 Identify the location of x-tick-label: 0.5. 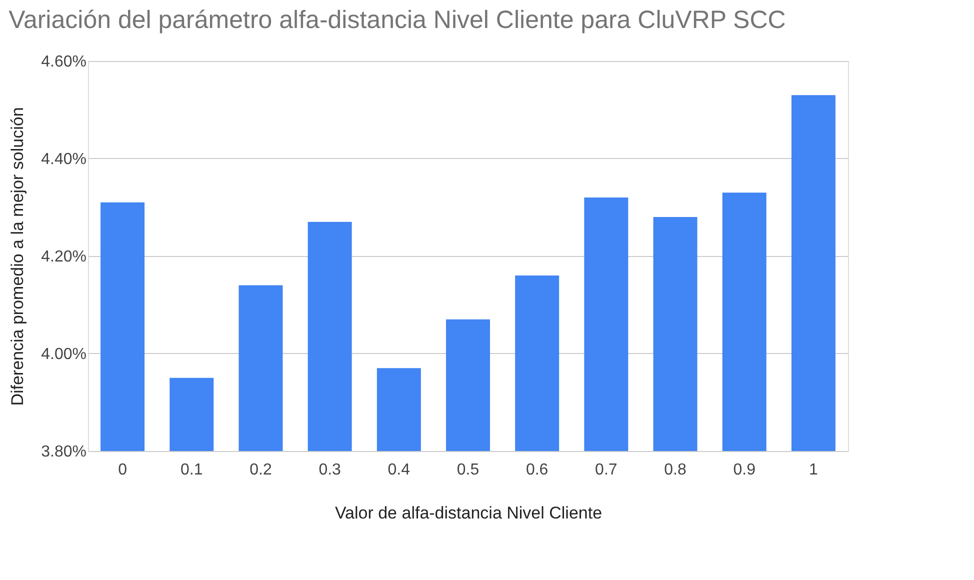
(468, 470).